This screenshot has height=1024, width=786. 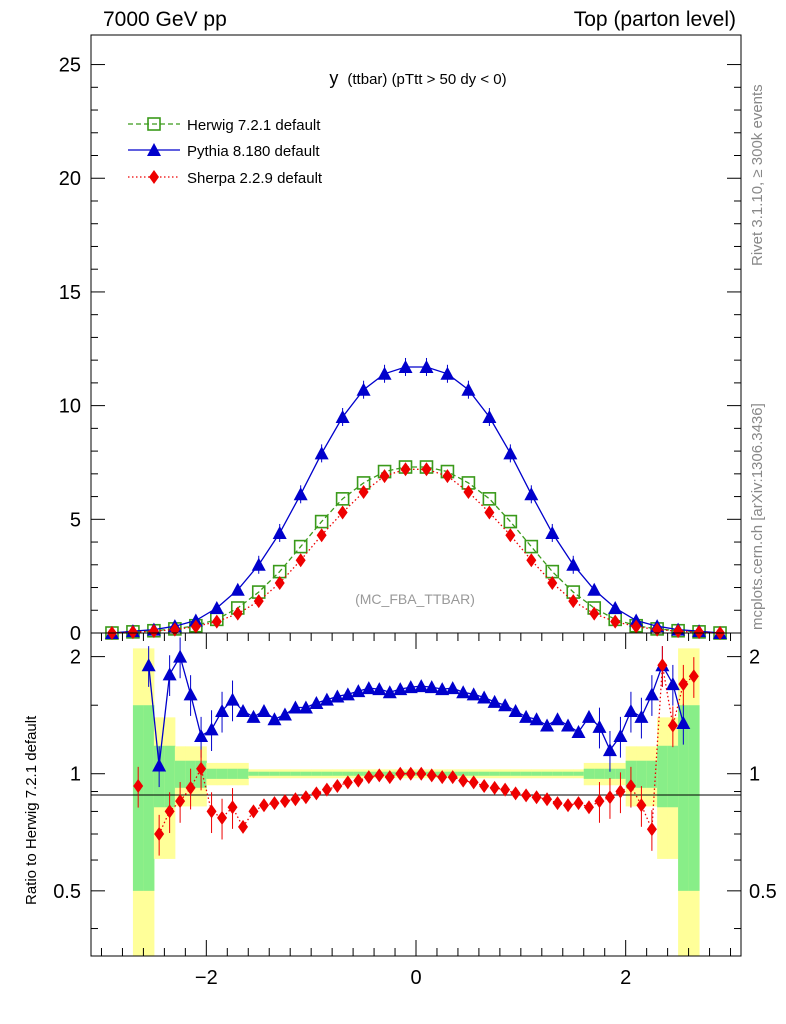 What do you see at coordinates (763, 892) in the screenshot?
I see `ratio-ytick-label-right: 0.5` at bounding box center [763, 892].